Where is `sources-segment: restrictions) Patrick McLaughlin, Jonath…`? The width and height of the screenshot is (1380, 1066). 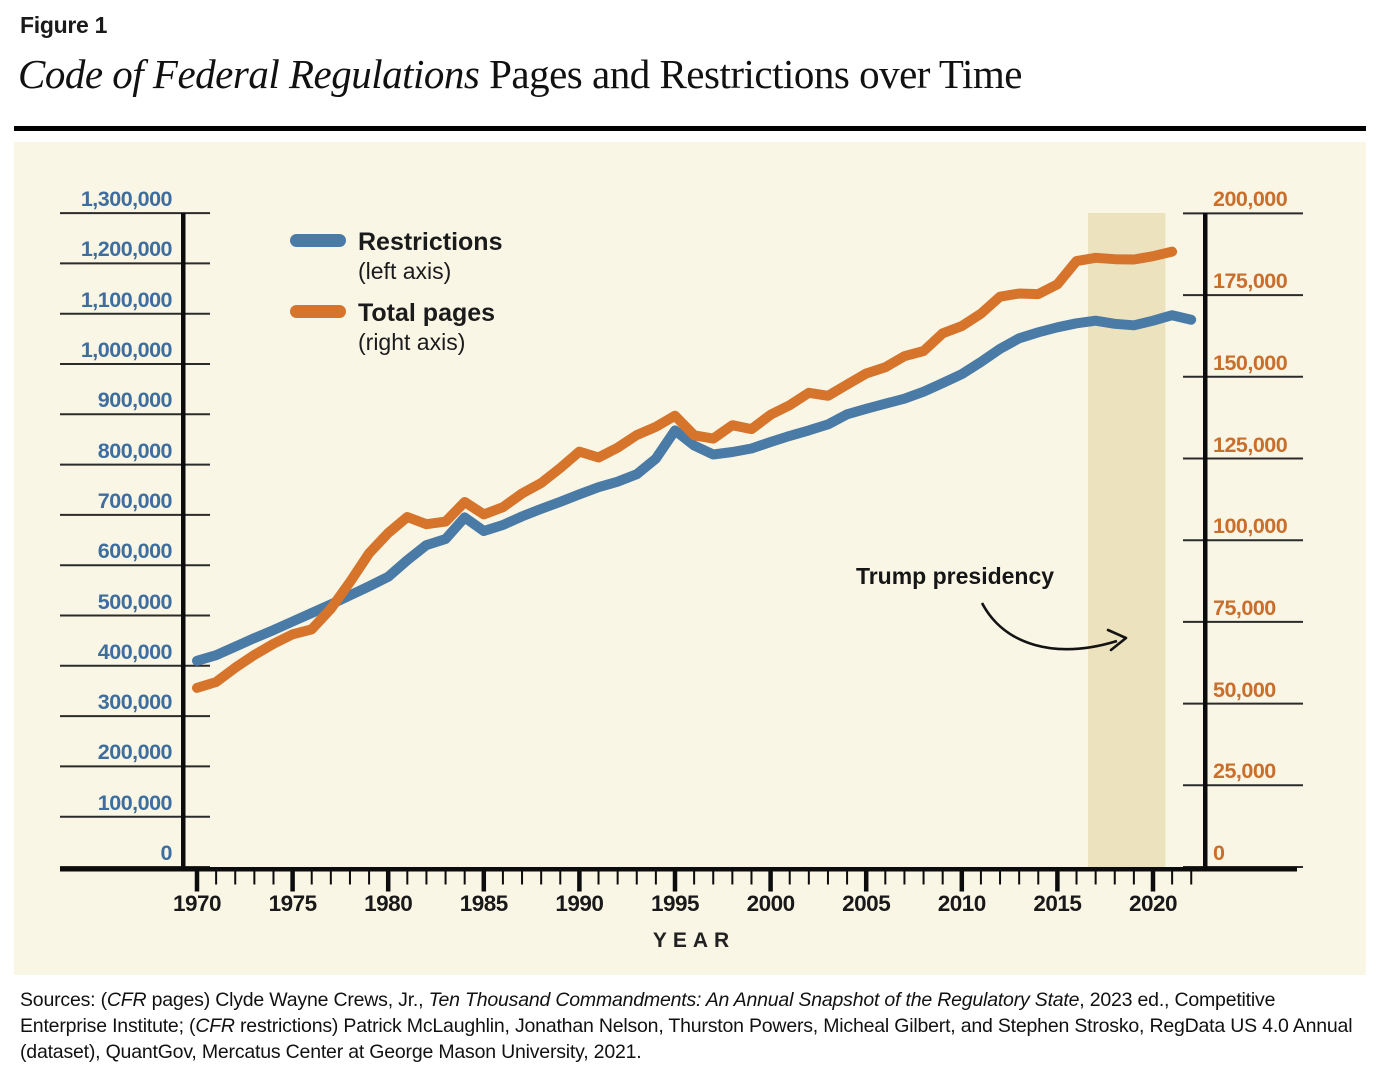
sources-segment: restrictions) Patrick McLaughlin, Jonath… is located at coordinates (686, 1038).